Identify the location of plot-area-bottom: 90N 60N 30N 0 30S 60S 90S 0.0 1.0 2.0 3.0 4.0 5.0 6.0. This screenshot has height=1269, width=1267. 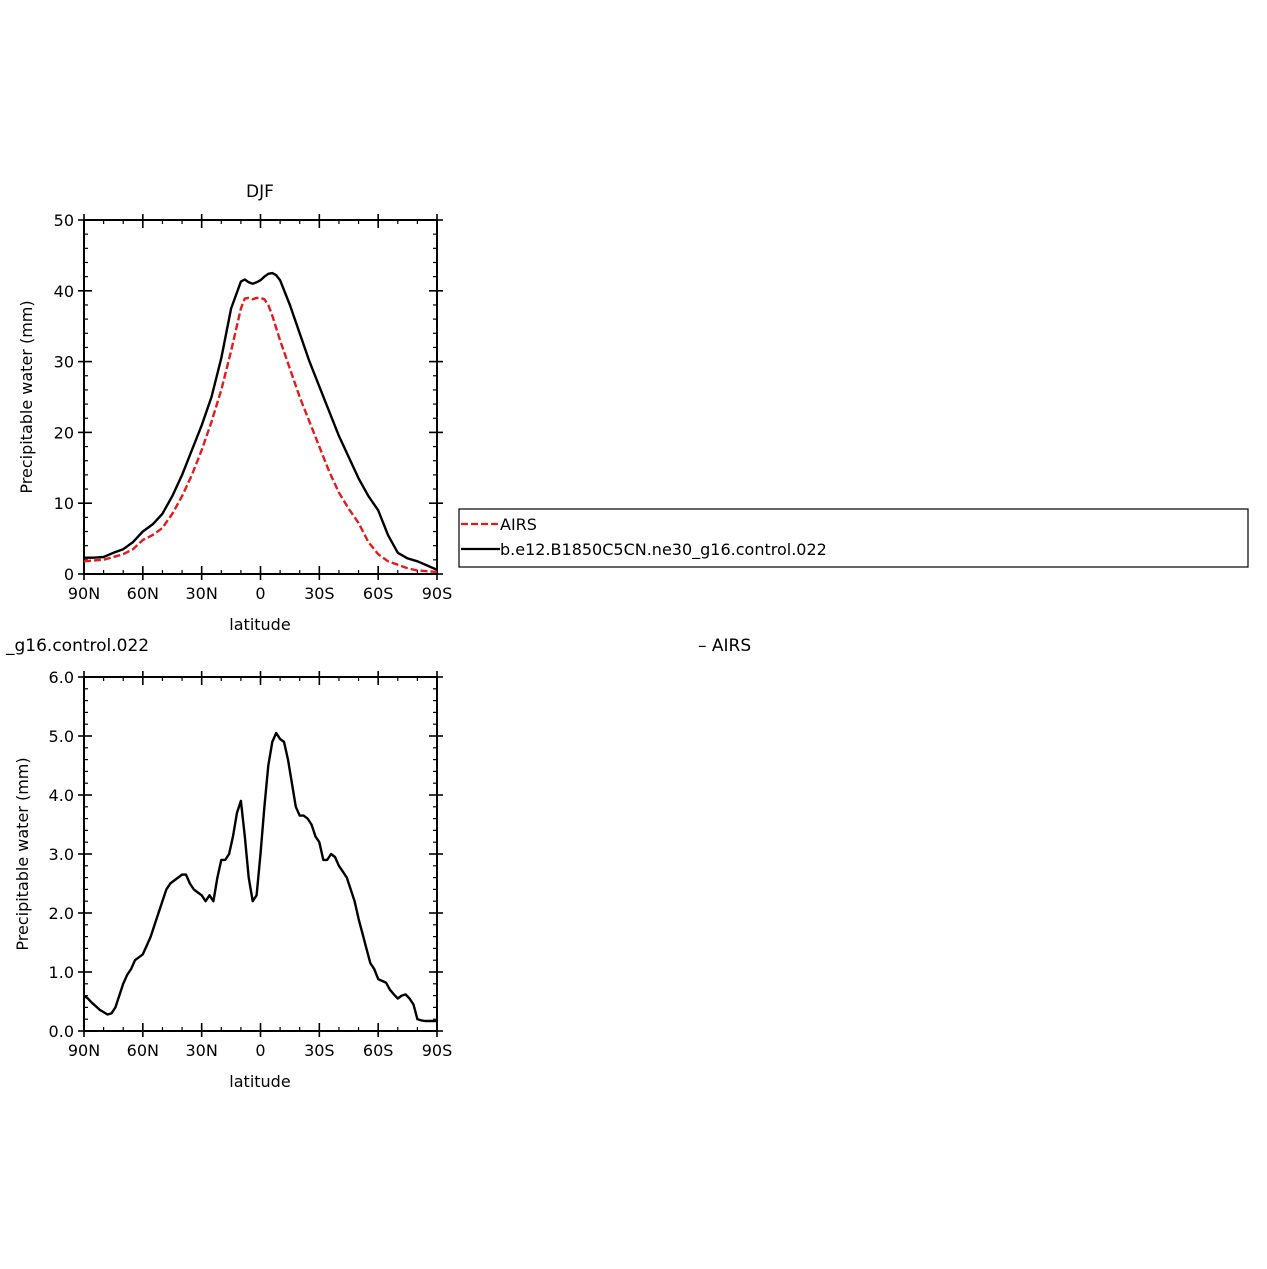
(251, 864).